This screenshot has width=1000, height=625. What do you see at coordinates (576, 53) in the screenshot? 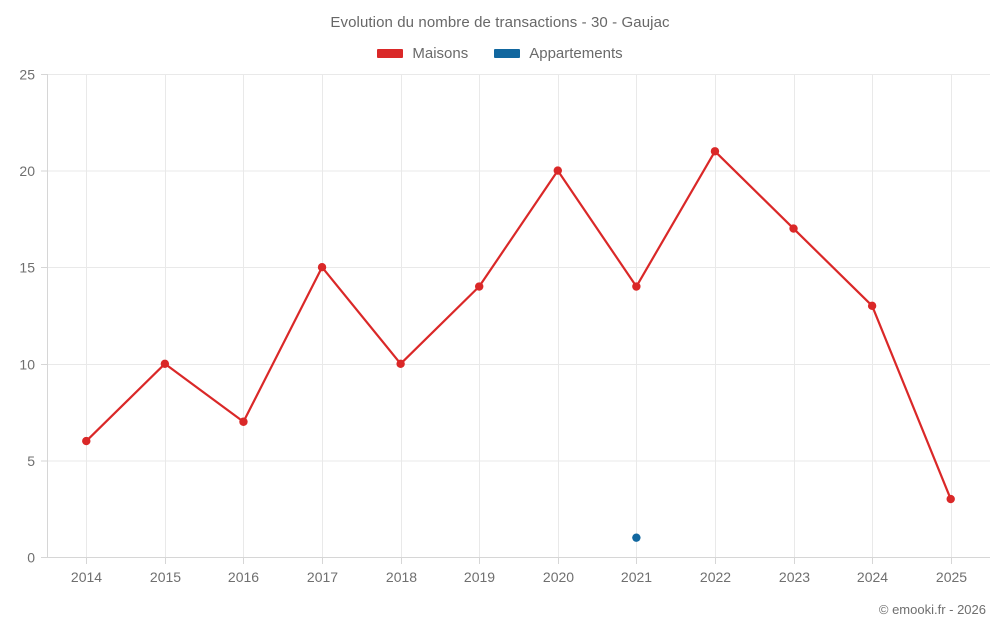
I see `legend-label-appartements: Appartements` at bounding box center [576, 53].